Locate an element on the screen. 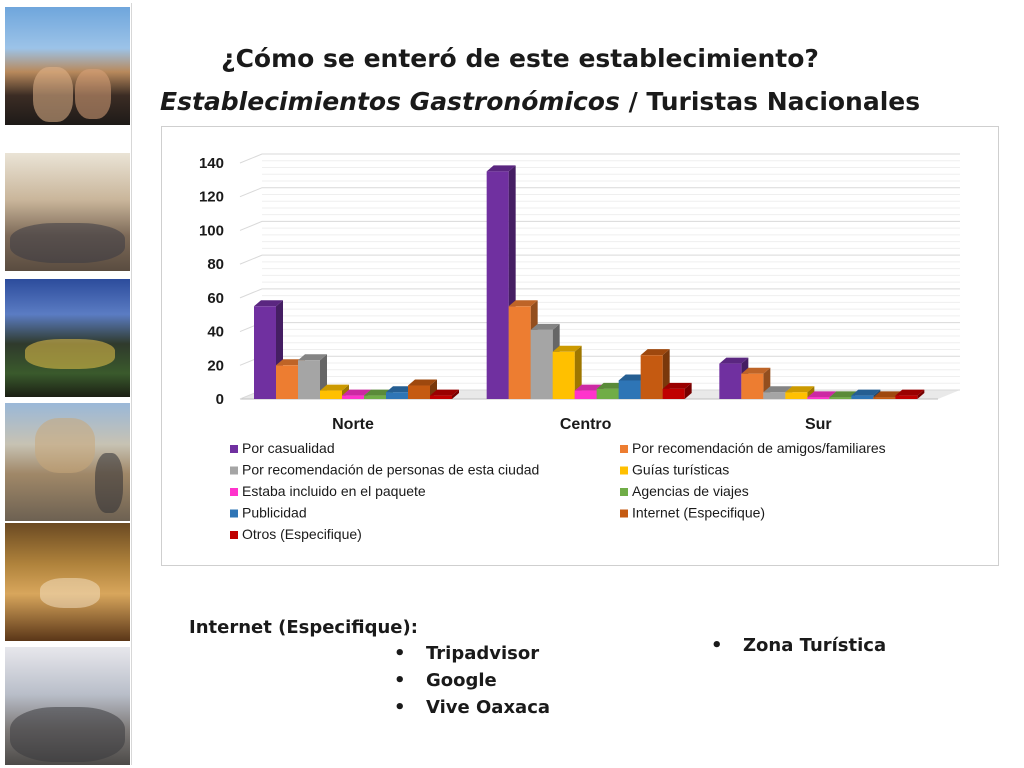 Image resolution: width=1024 pixels, height=768 pixels. y-tick-label: 20 is located at coordinates (215, 365).